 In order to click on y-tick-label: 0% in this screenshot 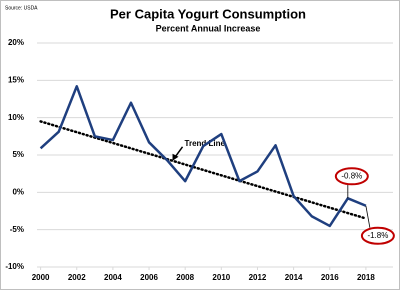, I will do `click(18, 191)`.